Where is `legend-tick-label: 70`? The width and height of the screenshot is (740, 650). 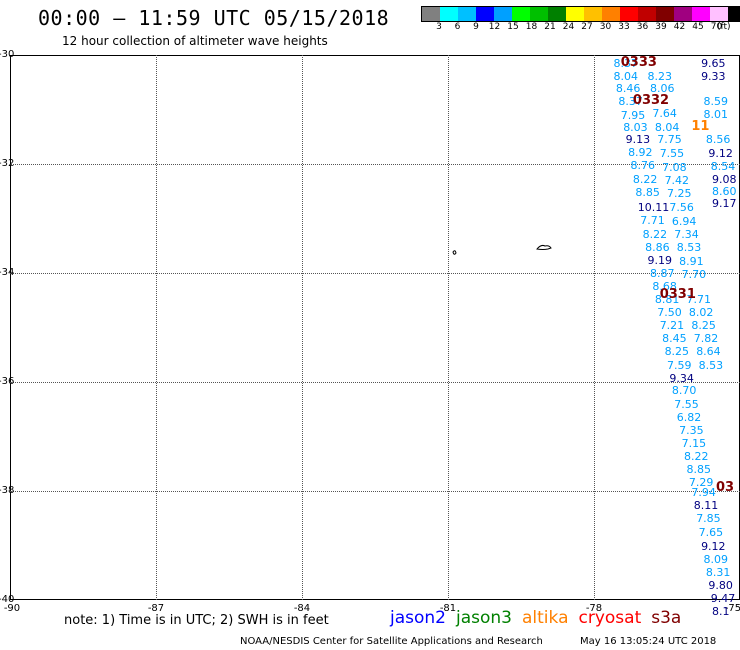
legend-tick-label: 70 is located at coordinates (716, 27).